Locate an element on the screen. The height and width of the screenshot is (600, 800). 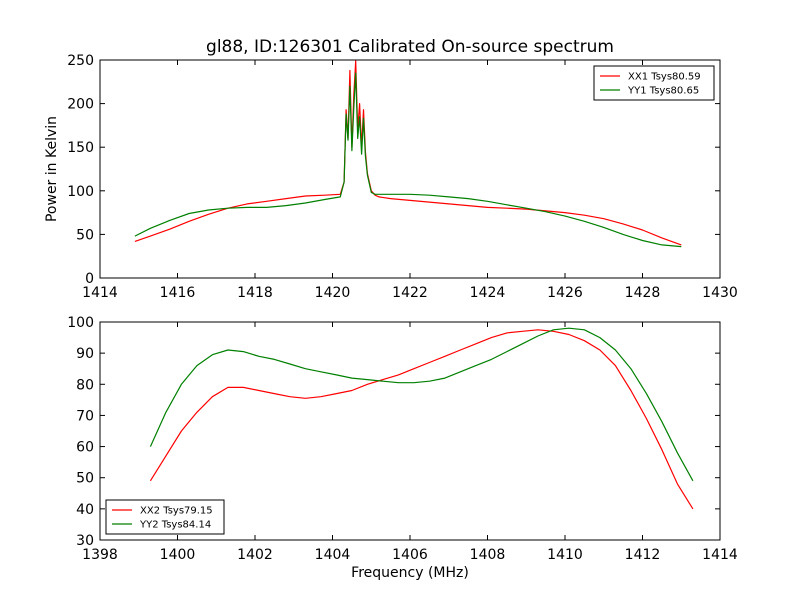
legend: XX2 Tsys79.15 YY2 Tsys84.14 is located at coordinates (165, 517).